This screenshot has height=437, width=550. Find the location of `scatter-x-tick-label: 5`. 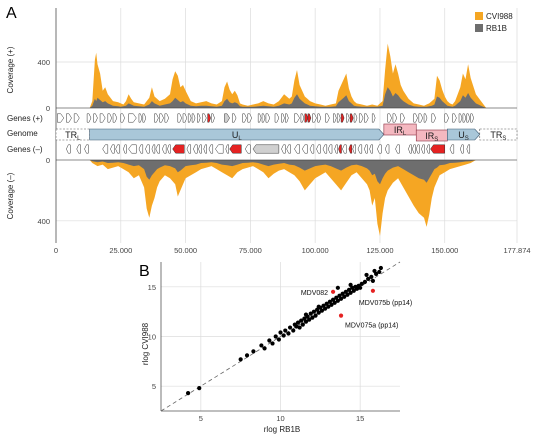

scatter-x-tick-label: 5 is located at coordinates (201, 418).